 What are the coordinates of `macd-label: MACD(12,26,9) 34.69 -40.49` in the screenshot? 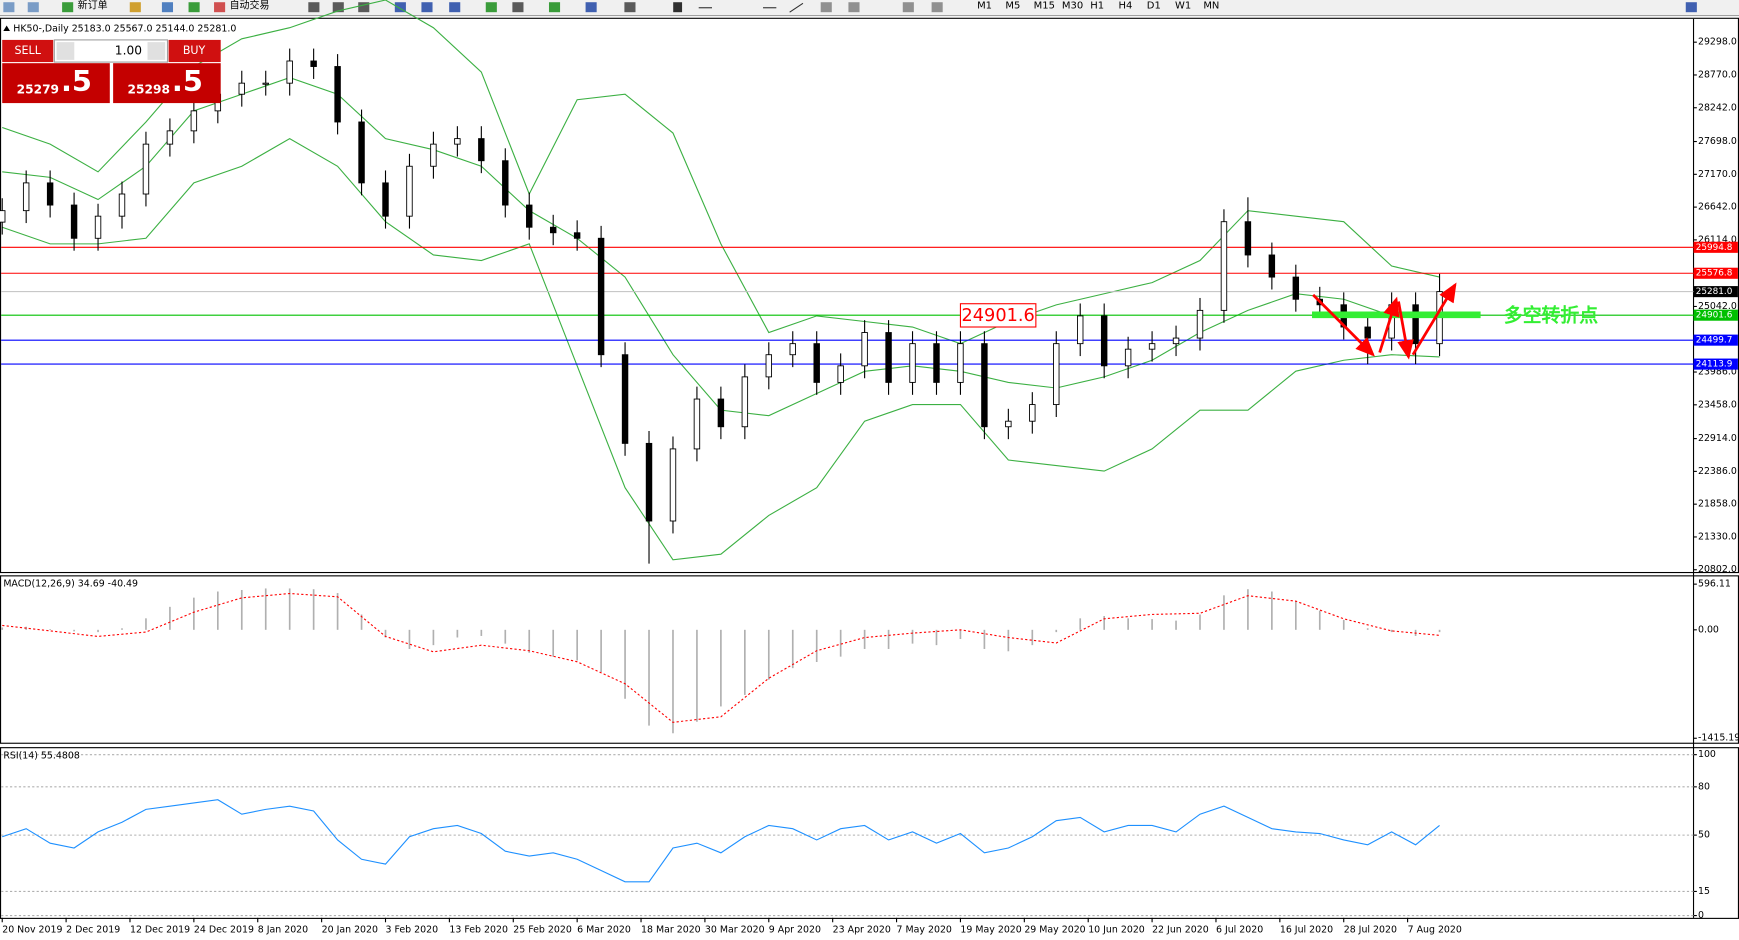 It's located at (70, 584).